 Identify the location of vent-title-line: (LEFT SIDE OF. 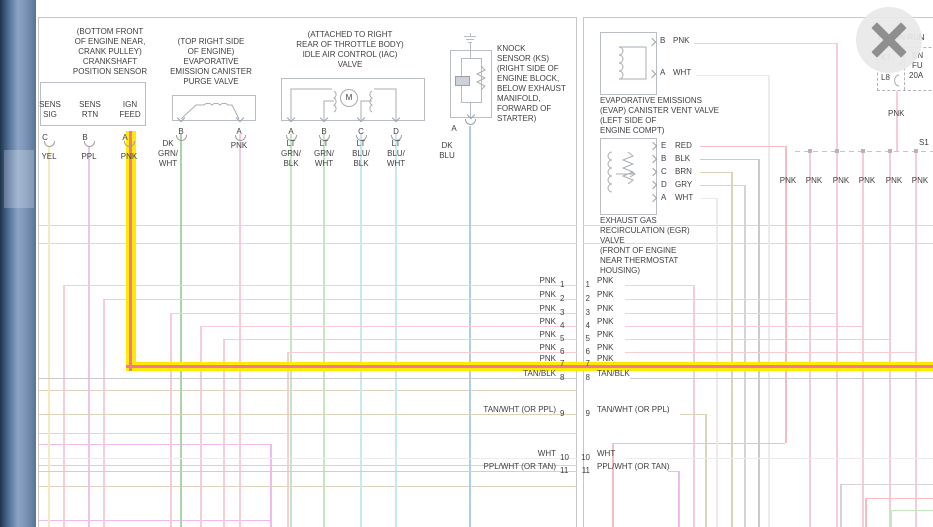
(628, 120).